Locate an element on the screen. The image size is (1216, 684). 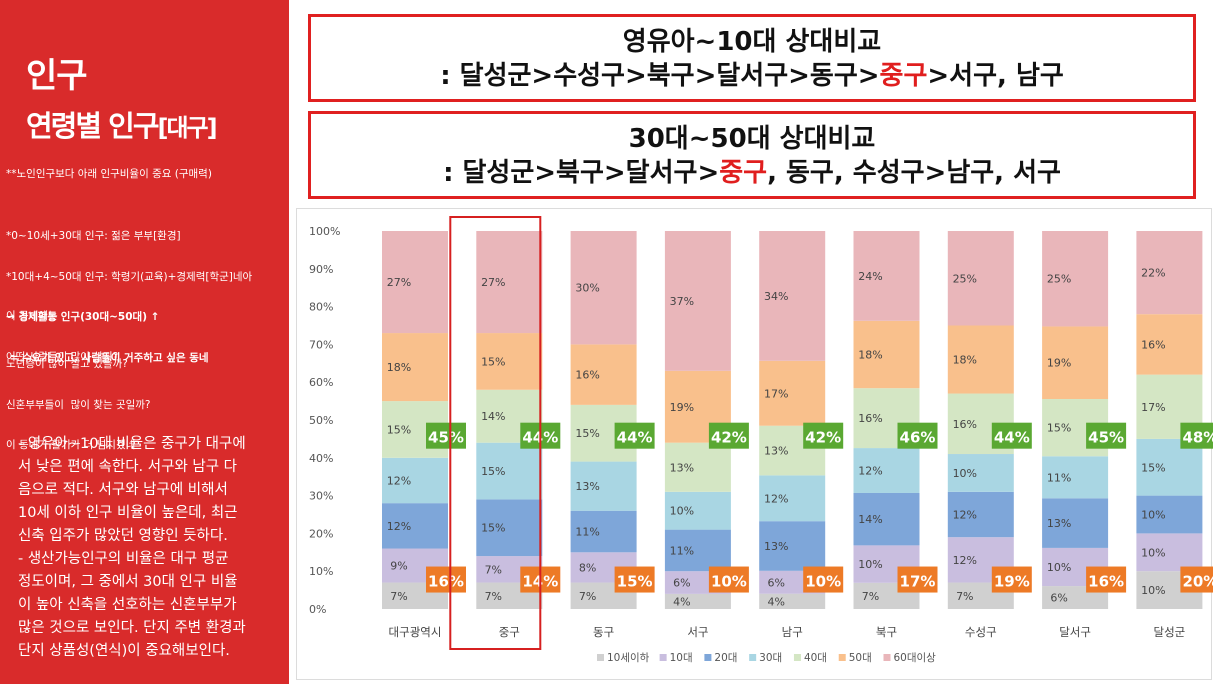
green-badge-label: 42% is located at coordinates (823, 438).